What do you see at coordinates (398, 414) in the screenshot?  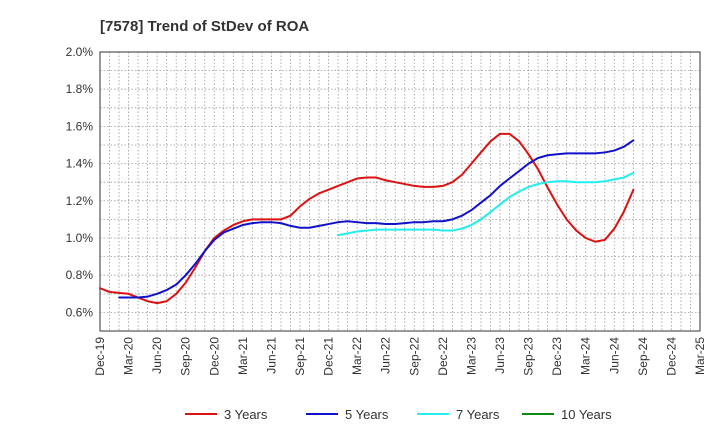 I see `legend: 3 Years 5 Years 7 Years 10 Years` at bounding box center [398, 414].